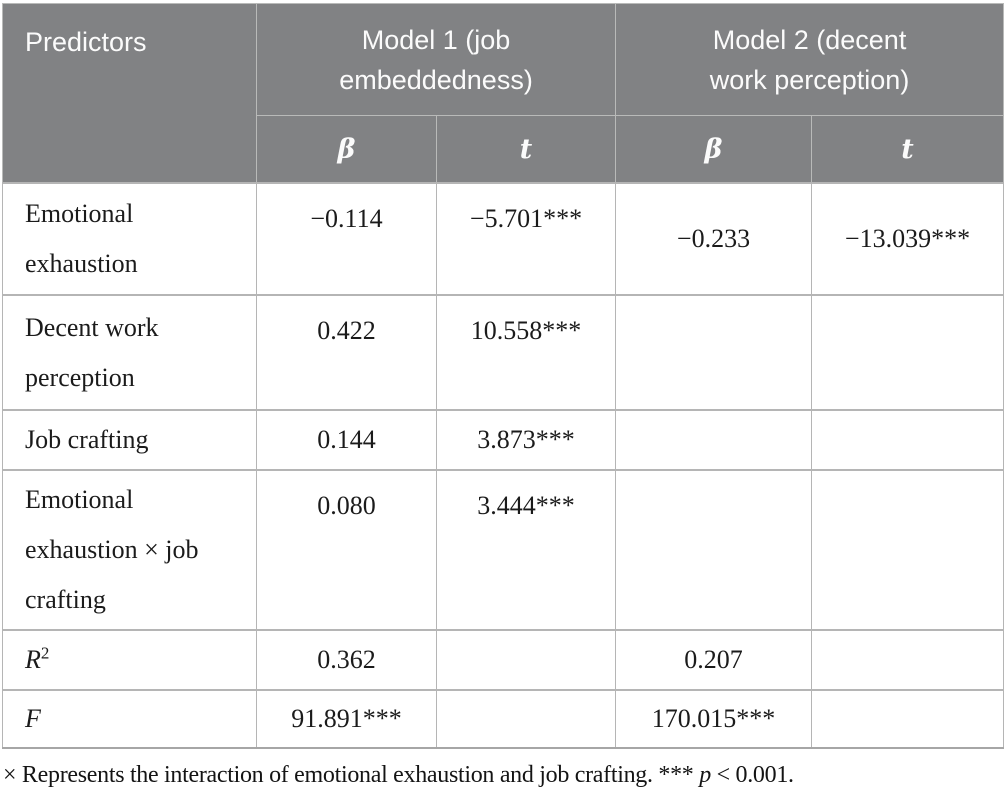 This screenshot has height=807, width=1005. Describe the element at coordinates (346, 149) in the screenshot. I see `column-header-model1-beta: β` at that location.